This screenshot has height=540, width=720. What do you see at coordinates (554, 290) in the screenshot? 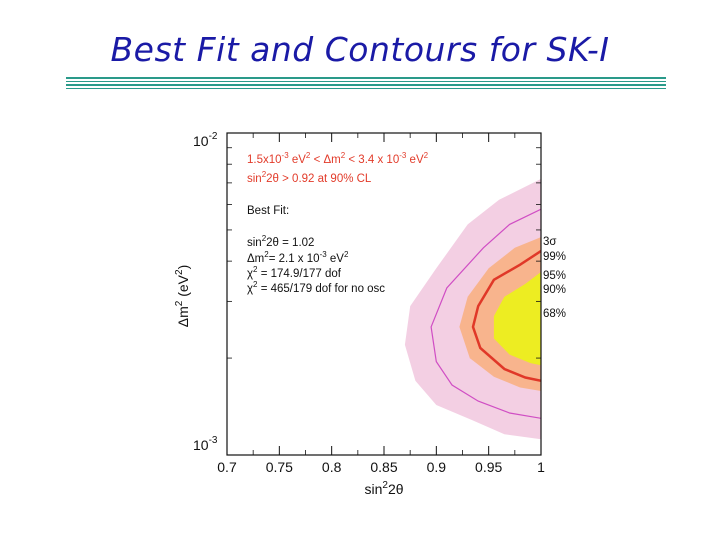
I see `level-label: 90%` at bounding box center [554, 290].